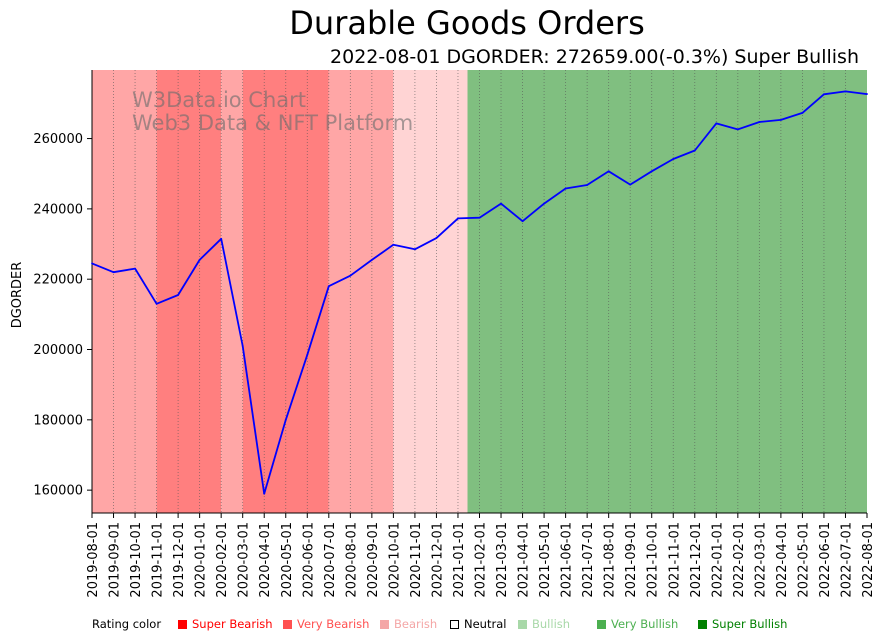 The width and height of the screenshot is (884, 641). What do you see at coordinates (631, 560) in the screenshot?
I see `x-tick-label: 2021-09-01` at bounding box center [631, 560].